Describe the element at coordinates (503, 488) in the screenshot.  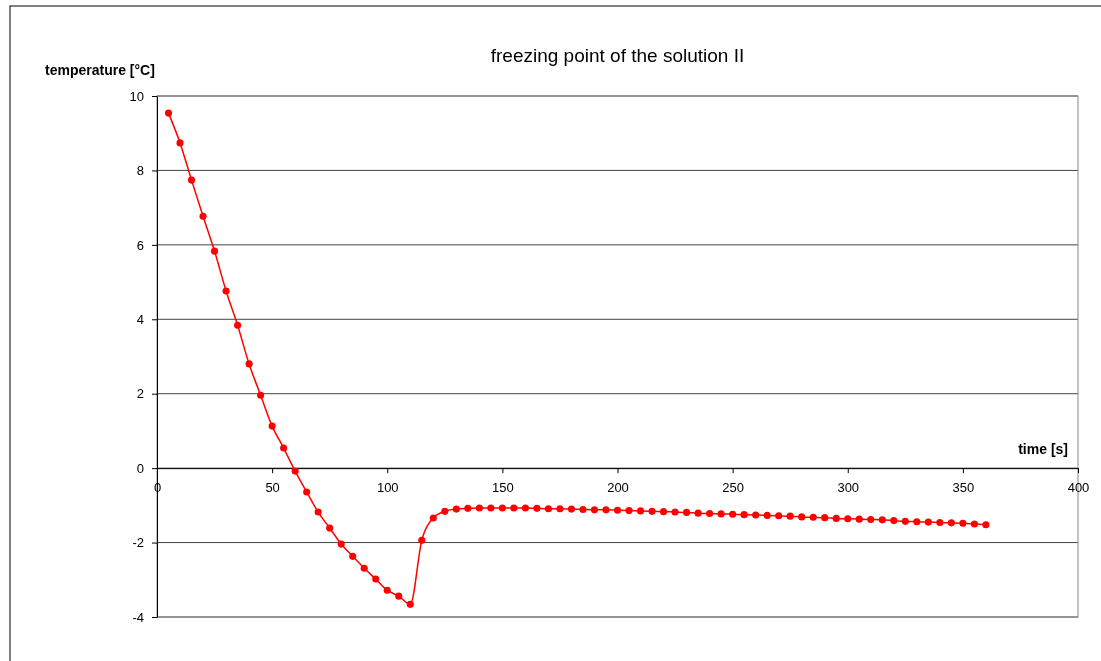
I see `x-tick-label: 150` at that location.